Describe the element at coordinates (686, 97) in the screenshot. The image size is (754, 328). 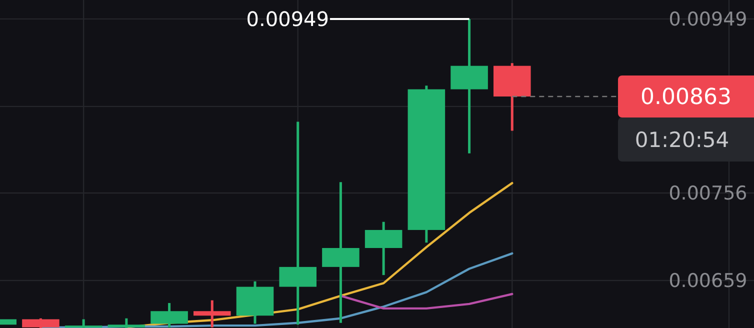
I see `ref-line-label: 0.00863` at that location.